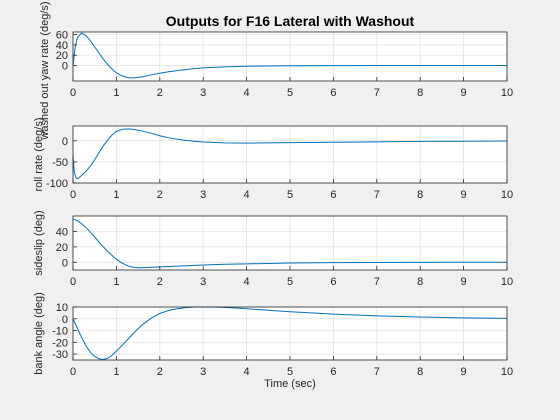  I want to click on y-axis-label: bank angle (deg), so click(39, 333).